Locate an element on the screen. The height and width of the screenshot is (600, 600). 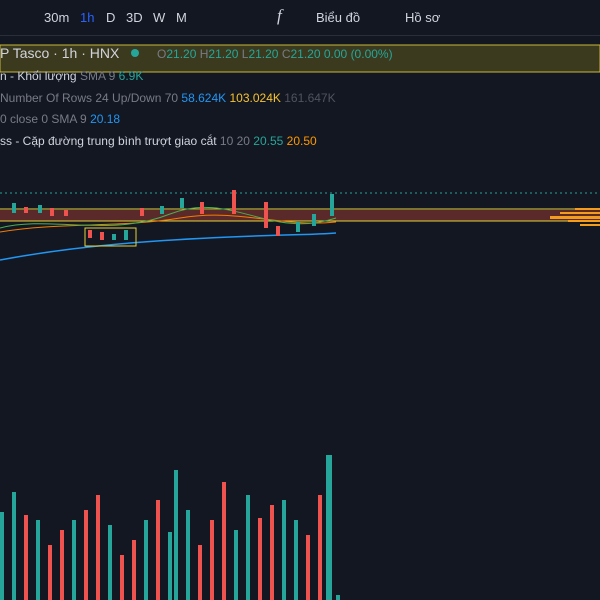
value: 58.624K is located at coordinates (204, 98).